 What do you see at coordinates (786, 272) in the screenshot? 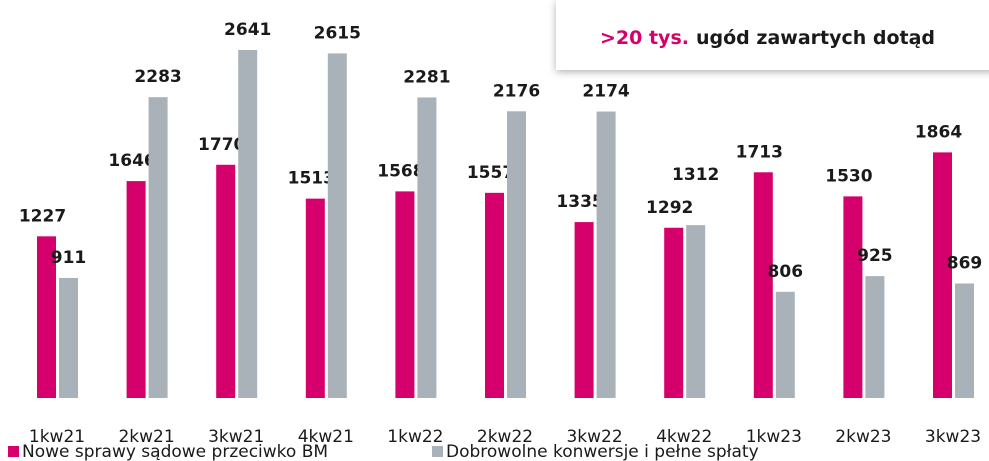
I see `data-label: 806` at bounding box center [786, 272].